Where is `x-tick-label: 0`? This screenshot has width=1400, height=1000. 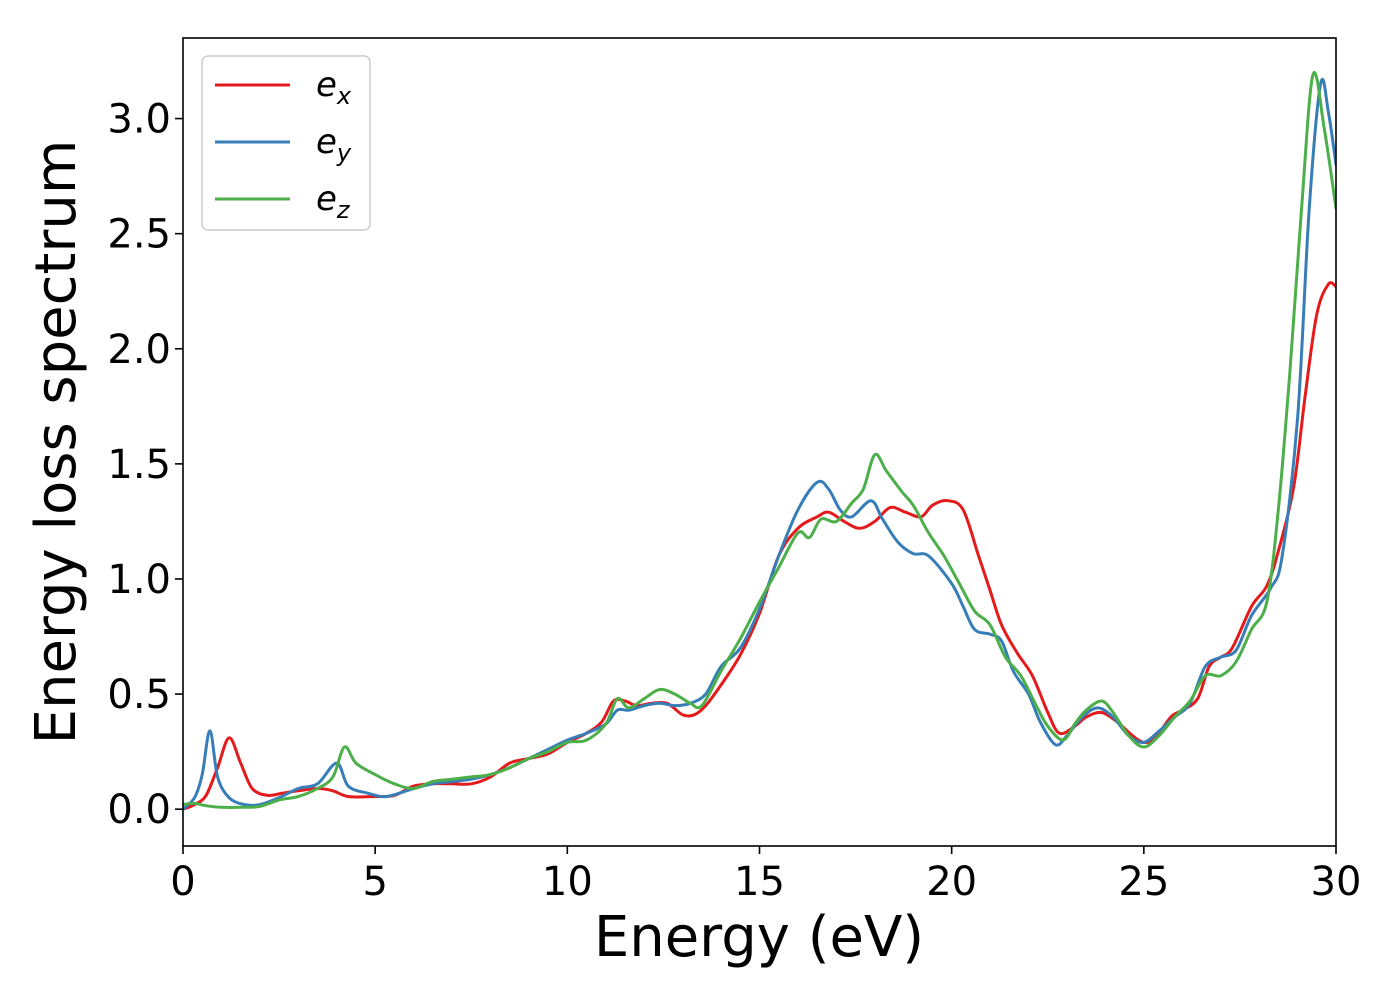
x-tick-label: 0 is located at coordinates (182, 882).